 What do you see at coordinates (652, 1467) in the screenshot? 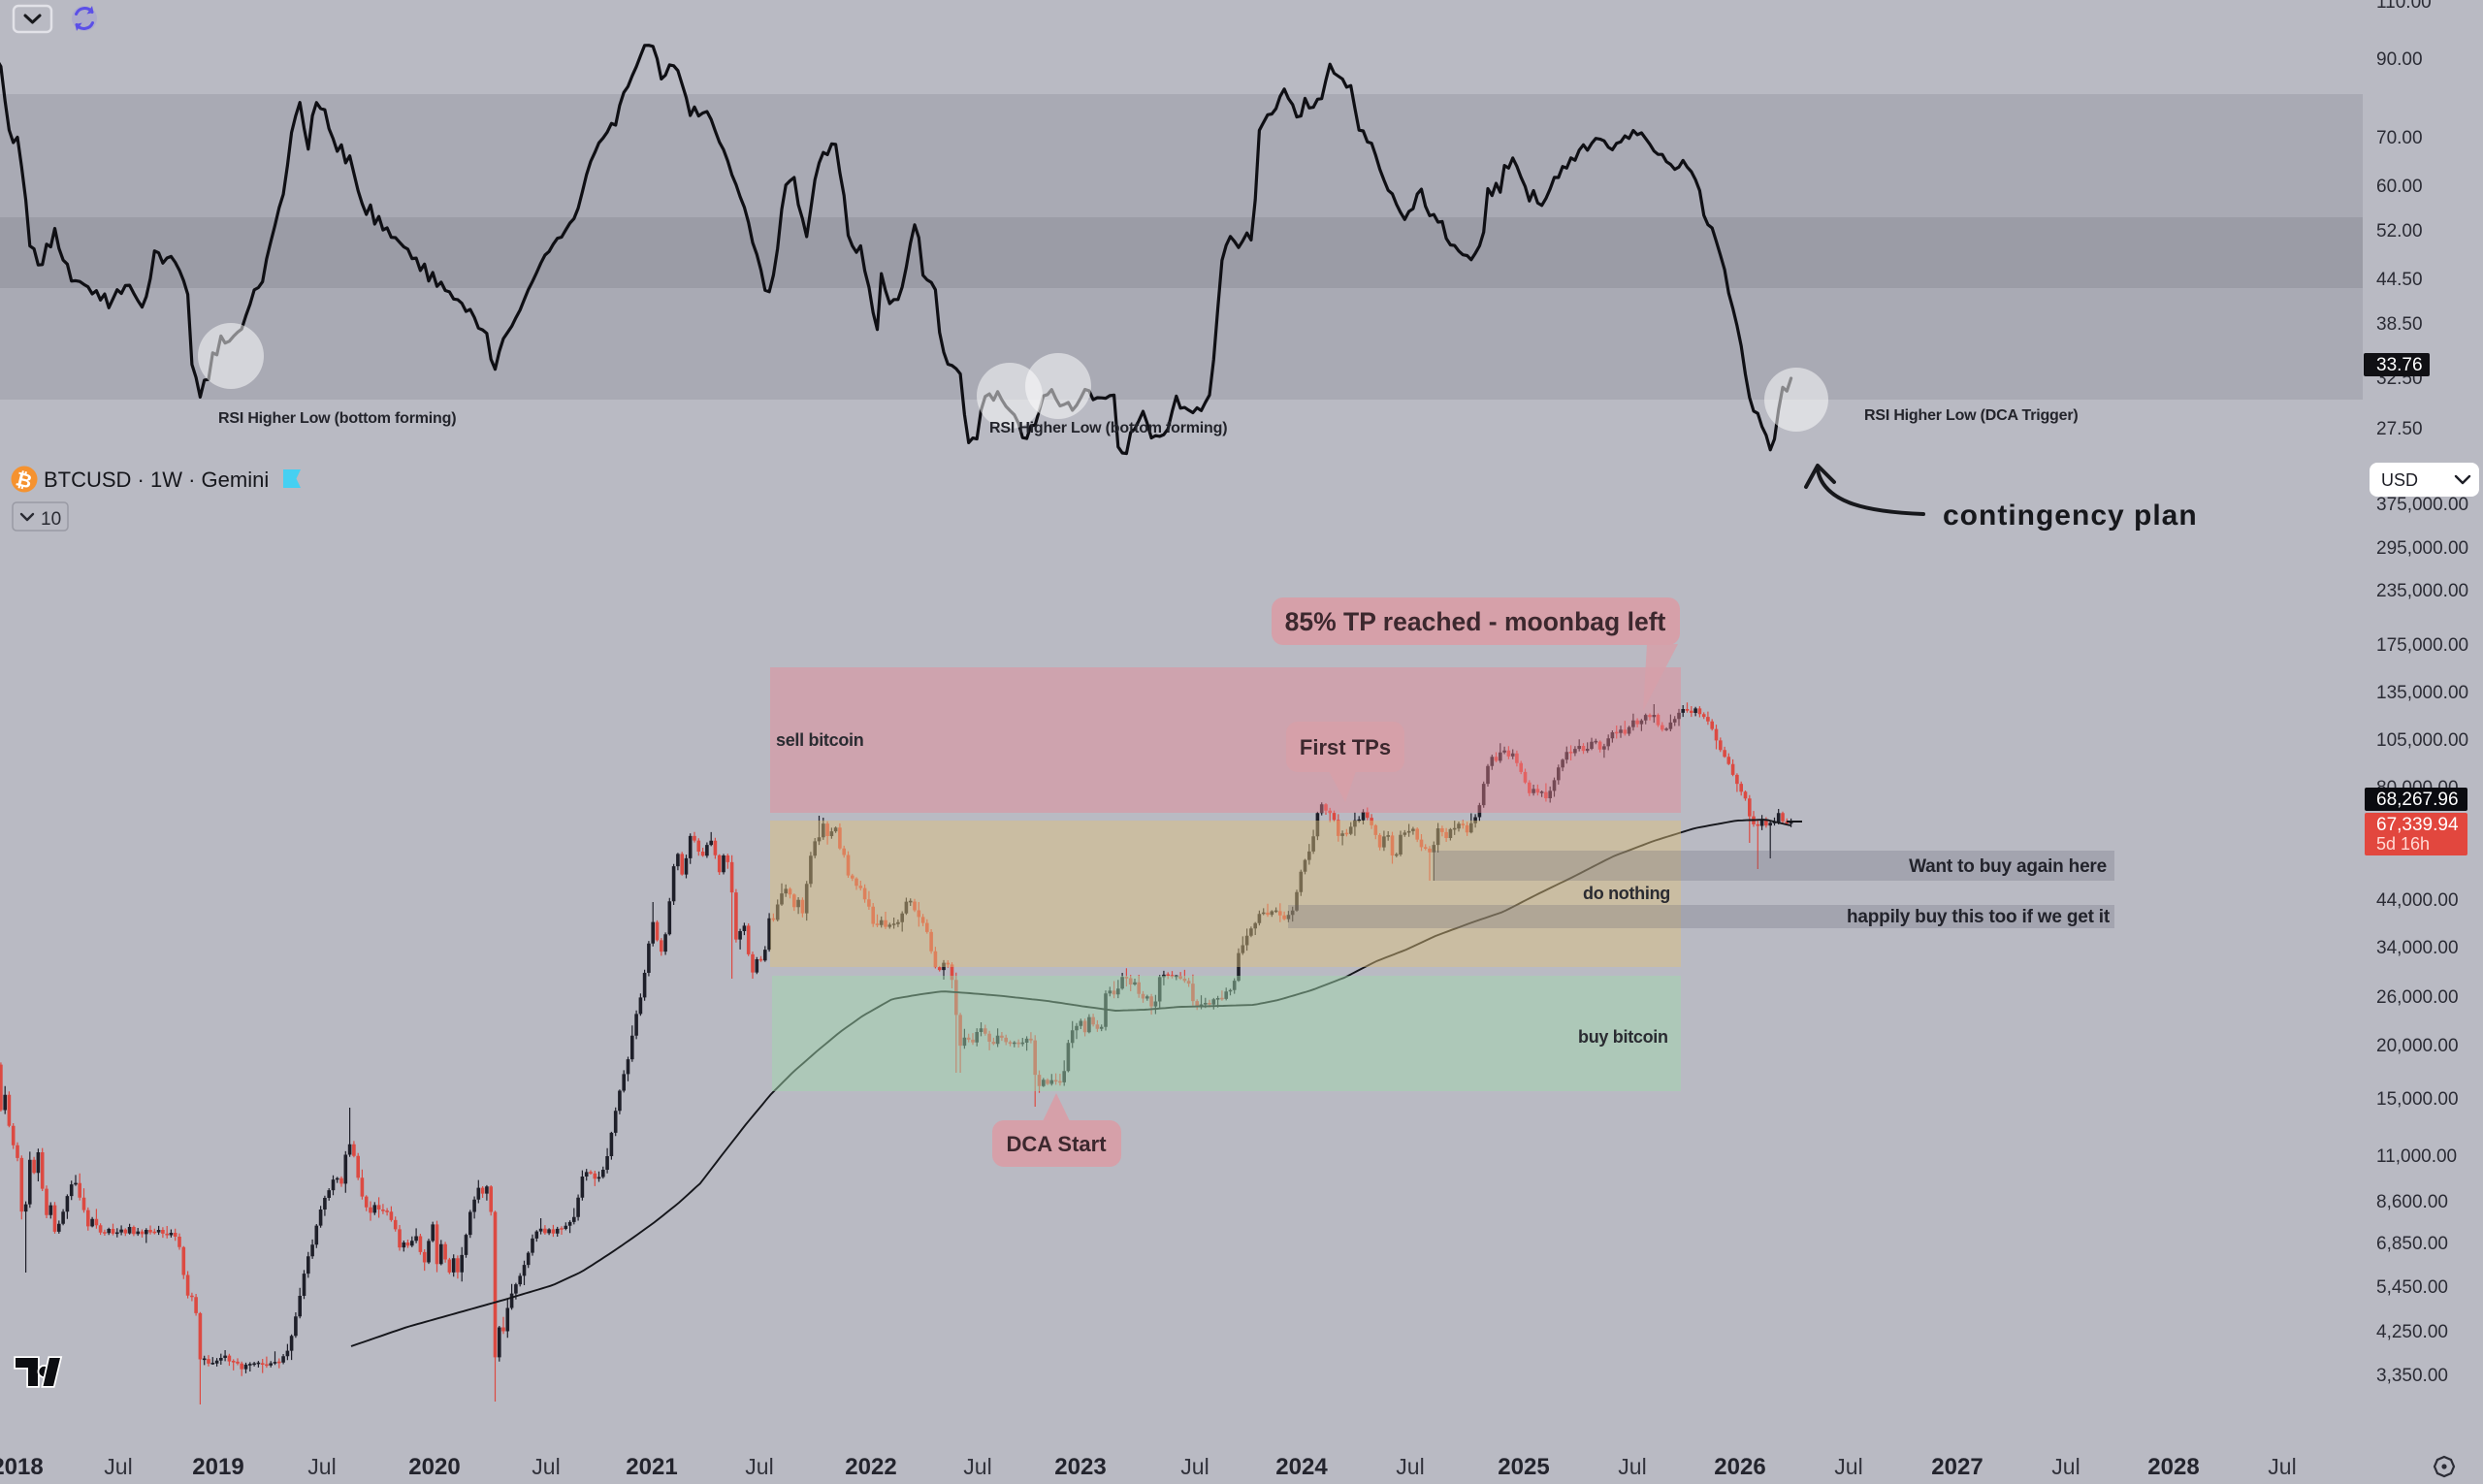
I see `svg-text: 2021` at bounding box center [652, 1467].